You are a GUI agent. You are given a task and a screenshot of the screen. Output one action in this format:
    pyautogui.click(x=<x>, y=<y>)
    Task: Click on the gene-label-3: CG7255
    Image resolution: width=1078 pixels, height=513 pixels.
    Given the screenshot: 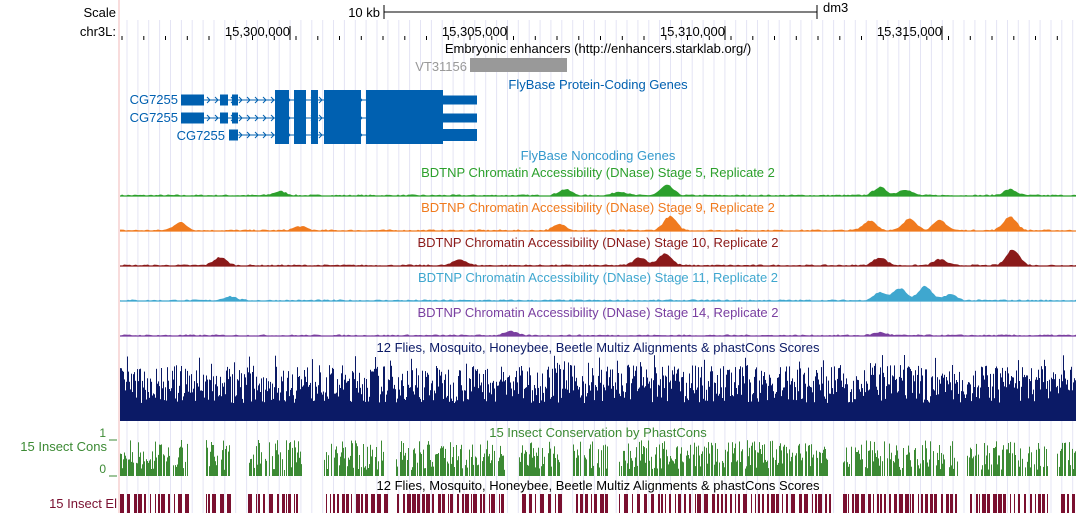 What is the action you would take?
    pyautogui.click(x=201, y=135)
    